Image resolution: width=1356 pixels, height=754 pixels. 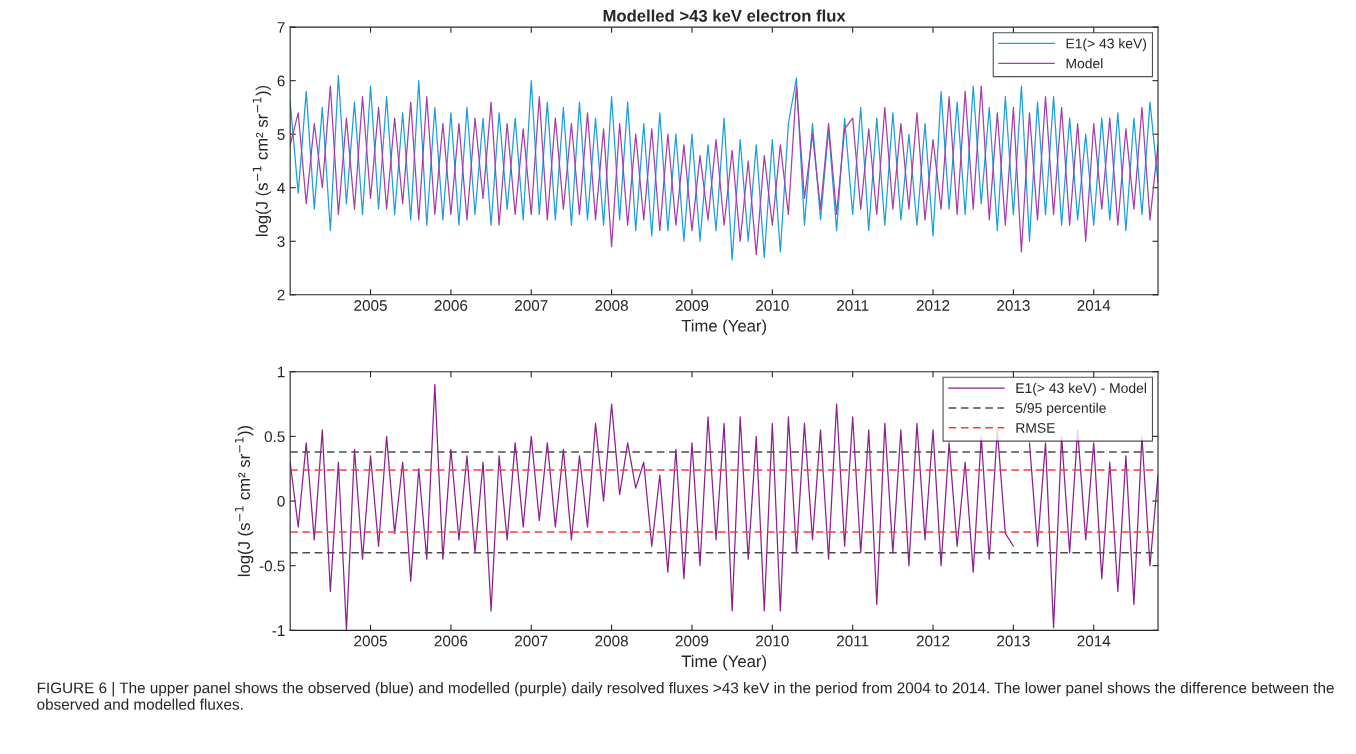 What do you see at coordinates (281, 501) in the screenshot?
I see `y-tick-label: 0` at bounding box center [281, 501].